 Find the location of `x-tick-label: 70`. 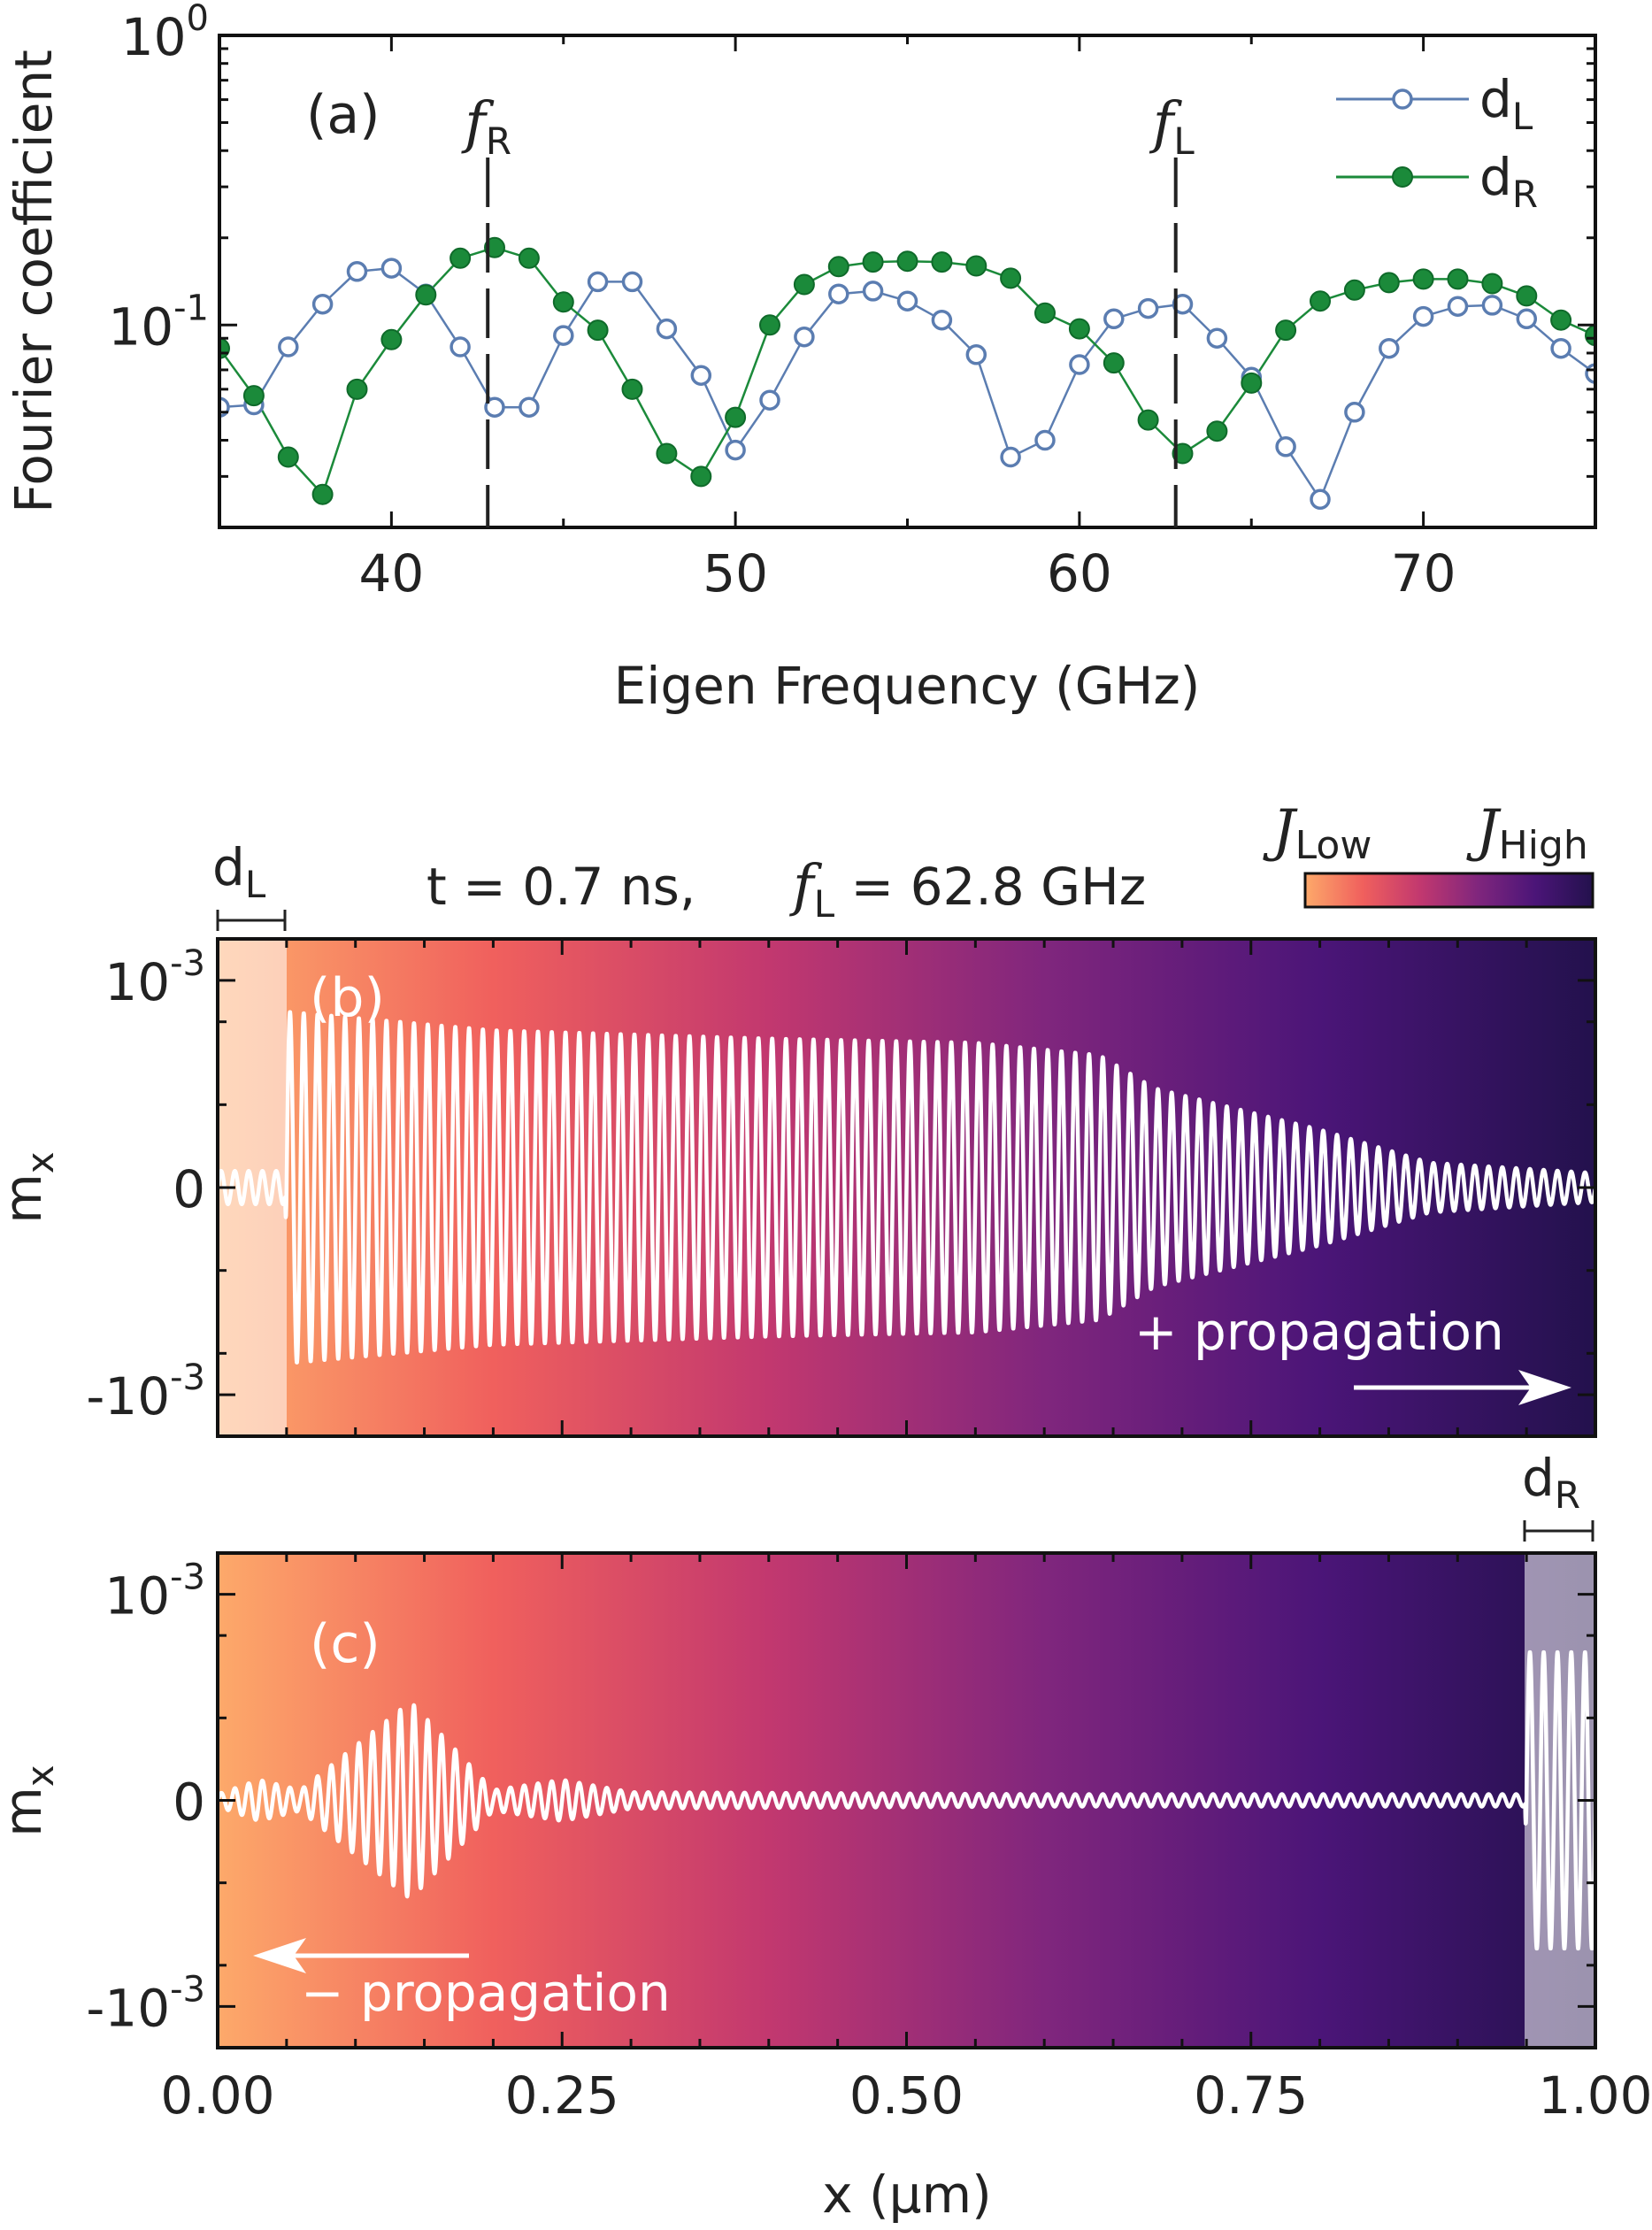

x-tick-label: 70 is located at coordinates (1423, 573).